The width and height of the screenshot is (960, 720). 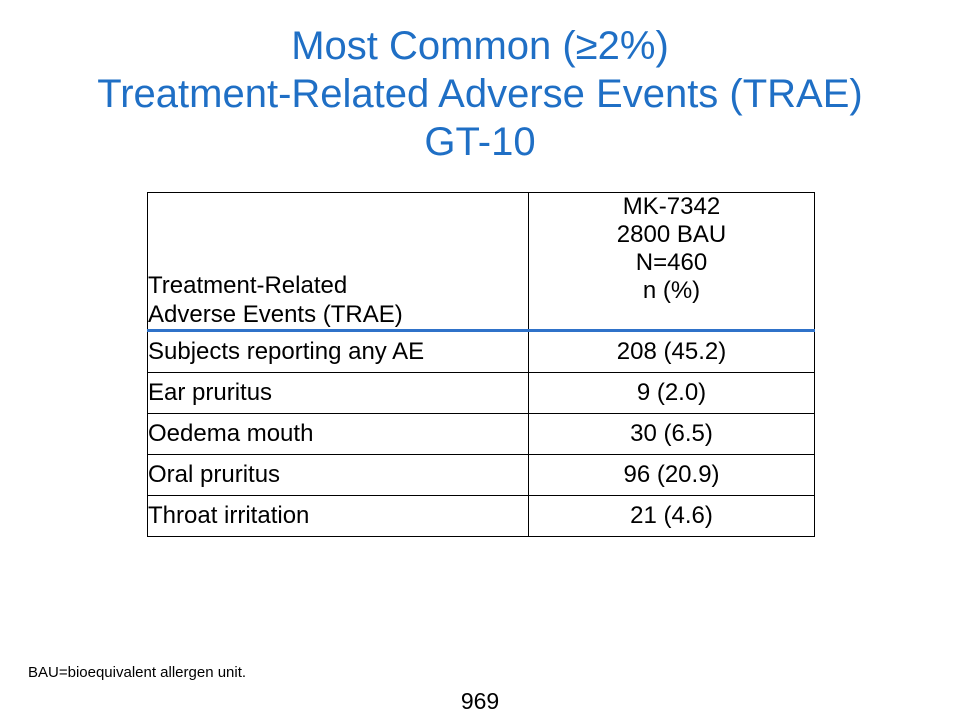 I want to click on table-row: Throat irritation 21 (4.6), so click(x=481, y=516).